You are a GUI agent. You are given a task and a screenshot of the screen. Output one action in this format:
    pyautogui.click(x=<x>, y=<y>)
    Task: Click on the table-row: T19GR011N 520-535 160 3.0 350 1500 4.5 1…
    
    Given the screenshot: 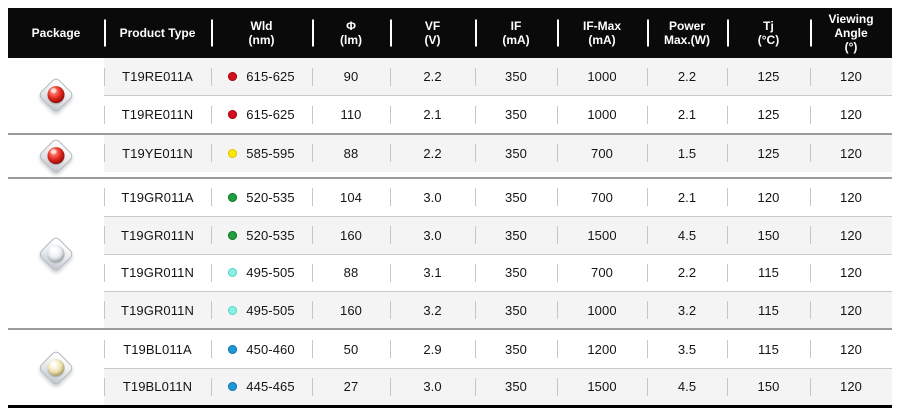 What is the action you would take?
    pyautogui.click(x=498, y=235)
    